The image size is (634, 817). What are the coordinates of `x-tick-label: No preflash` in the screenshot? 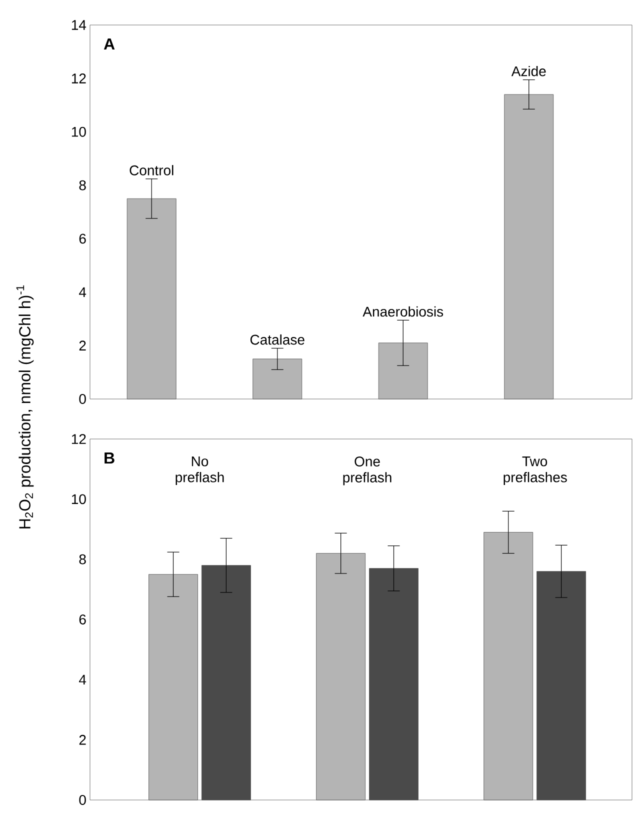 It's located at (200, 471).